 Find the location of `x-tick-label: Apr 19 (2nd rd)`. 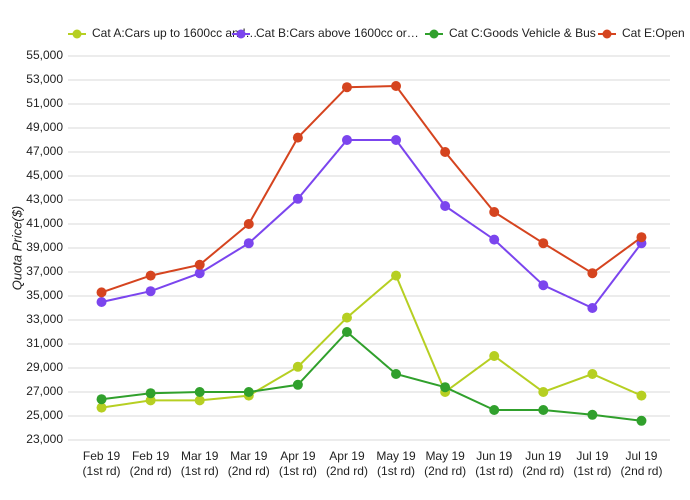

x-tick-label: Apr 19 (2nd rd) is located at coordinates (347, 463).